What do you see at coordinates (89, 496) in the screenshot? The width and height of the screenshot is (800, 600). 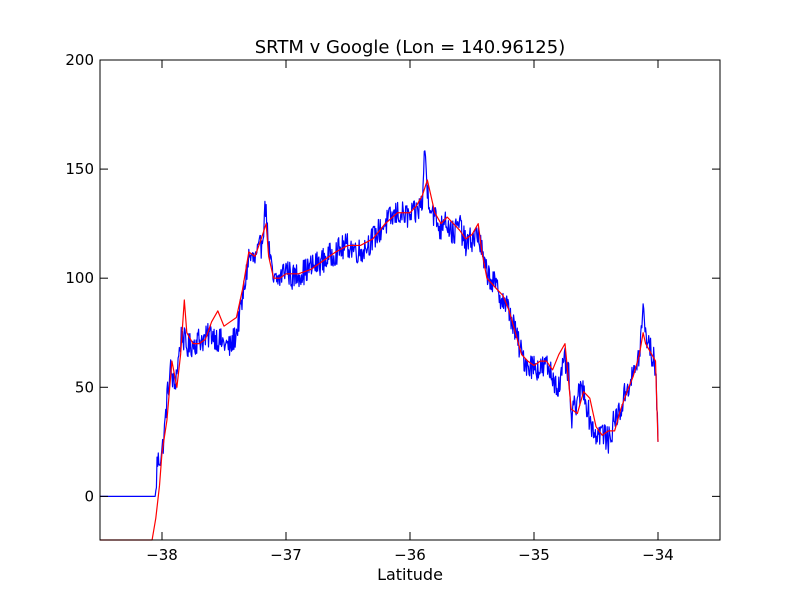 I see `y-tick-label: 0` at bounding box center [89, 496].